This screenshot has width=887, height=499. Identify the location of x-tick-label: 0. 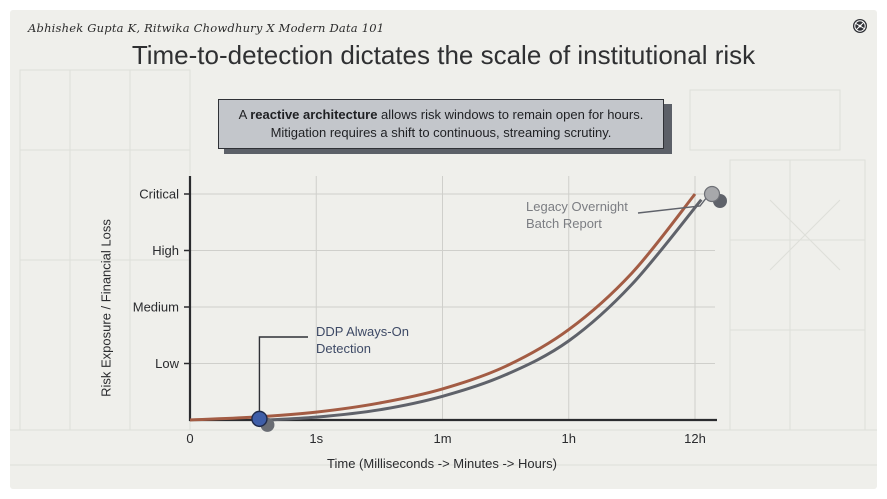
(189, 438).